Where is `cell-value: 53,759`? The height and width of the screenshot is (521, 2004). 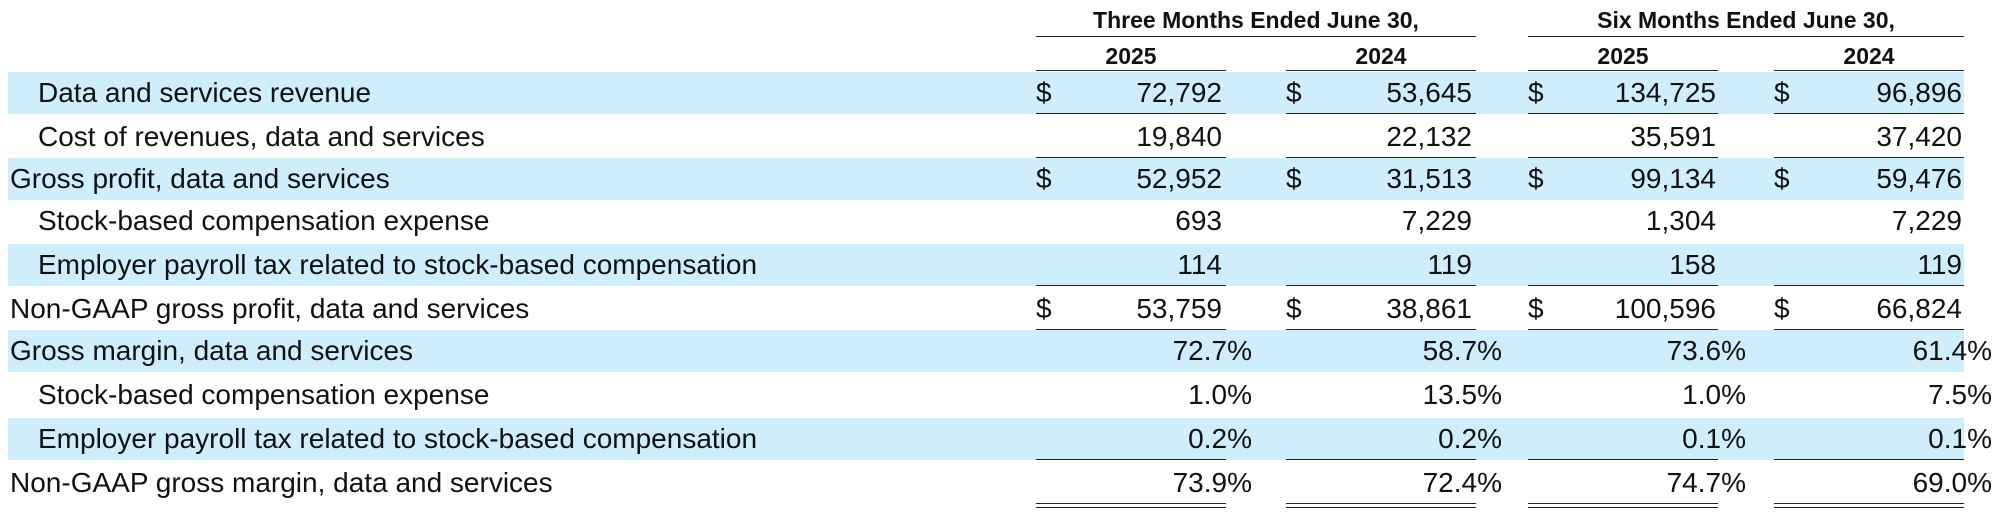
cell-value: 53,759 is located at coordinates (1179, 308).